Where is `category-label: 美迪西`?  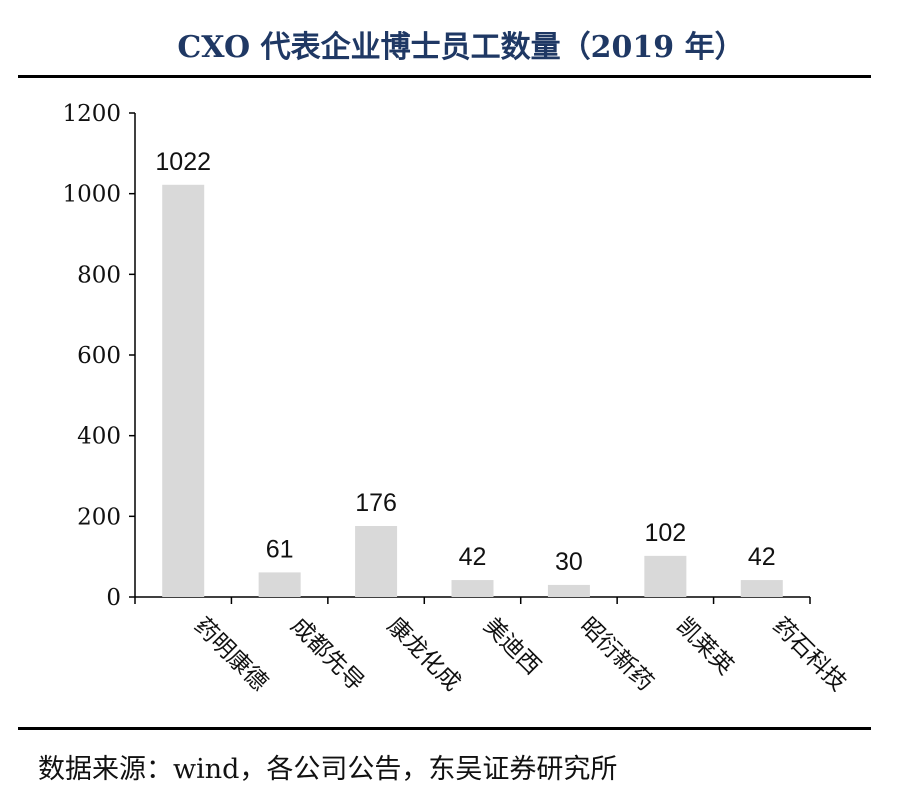 category-label: 美迪西 is located at coordinates (511, 646).